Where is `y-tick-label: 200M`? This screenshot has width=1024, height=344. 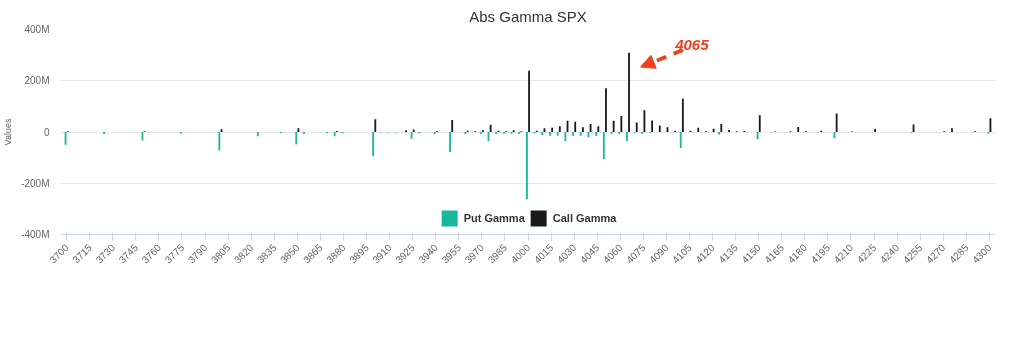
y-tick-label: 200M is located at coordinates (37, 81).